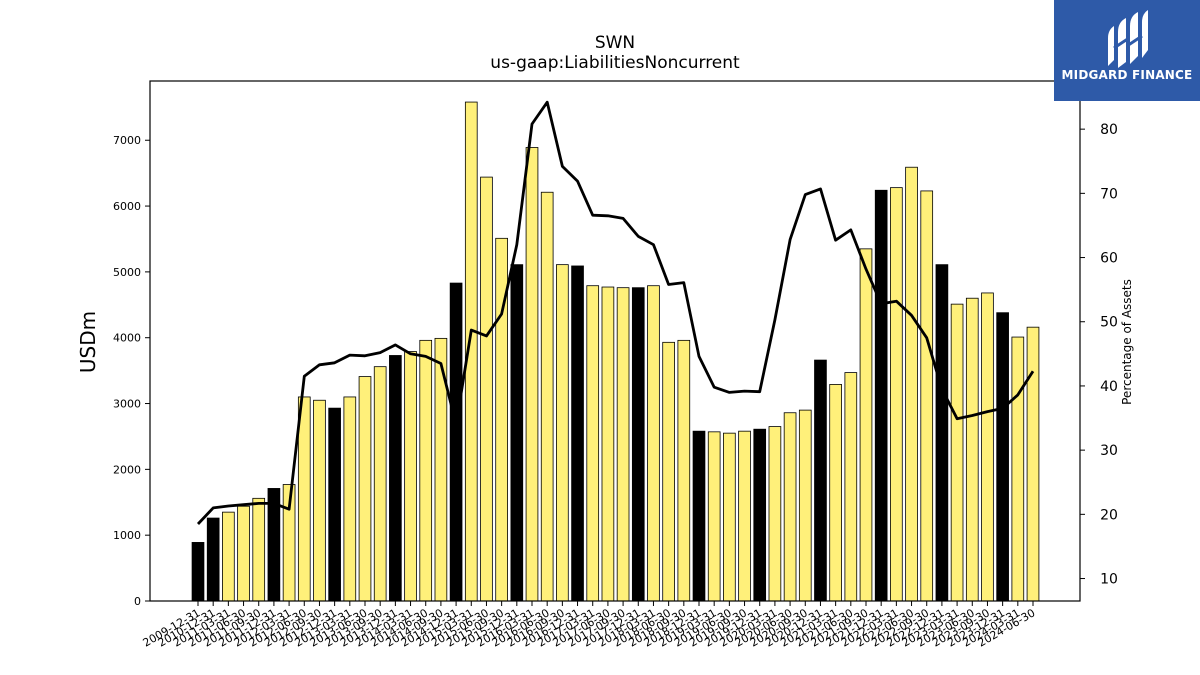  Describe the element at coordinates (1109, 387) in the screenshot. I see `y2-tick-label: 40` at that location.